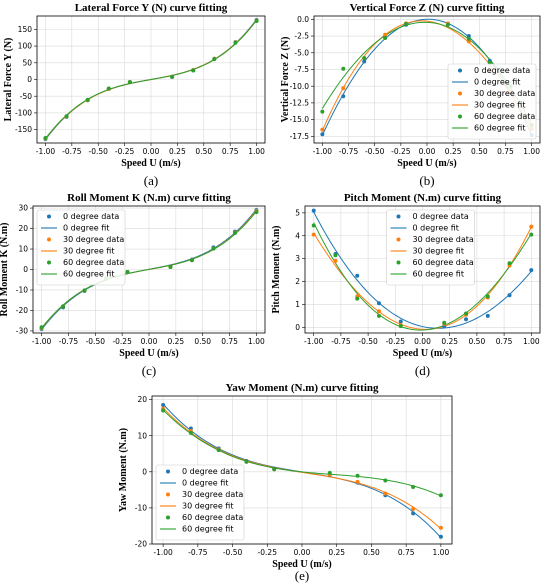 The image size is (550, 585). Describe the element at coordinates (8, 80) in the screenshot. I see `y-axis-label: Lateral Force Y (N)` at that location.